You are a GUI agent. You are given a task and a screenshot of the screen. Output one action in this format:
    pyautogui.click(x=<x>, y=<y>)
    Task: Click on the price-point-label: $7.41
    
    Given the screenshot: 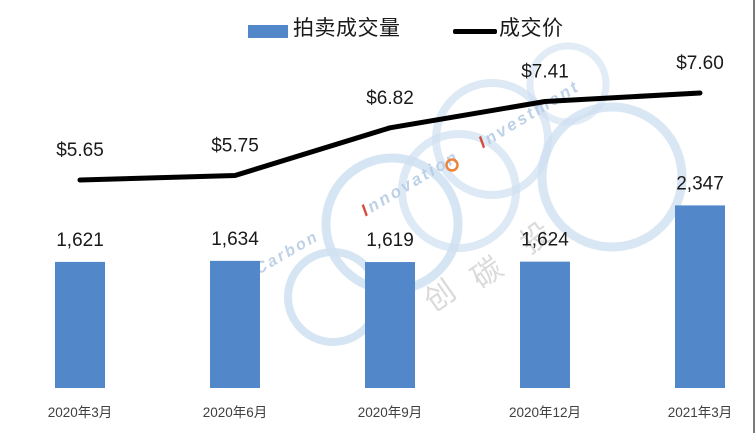 What is the action you would take?
    pyautogui.click(x=545, y=72)
    